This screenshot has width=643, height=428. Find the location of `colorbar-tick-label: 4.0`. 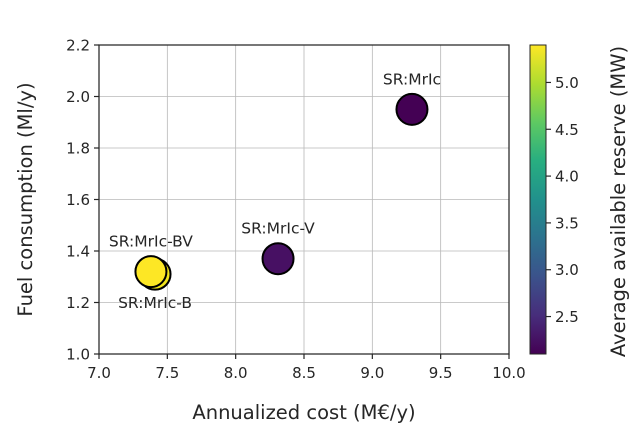

colorbar-tick-label: 4.0 is located at coordinates (567, 177).